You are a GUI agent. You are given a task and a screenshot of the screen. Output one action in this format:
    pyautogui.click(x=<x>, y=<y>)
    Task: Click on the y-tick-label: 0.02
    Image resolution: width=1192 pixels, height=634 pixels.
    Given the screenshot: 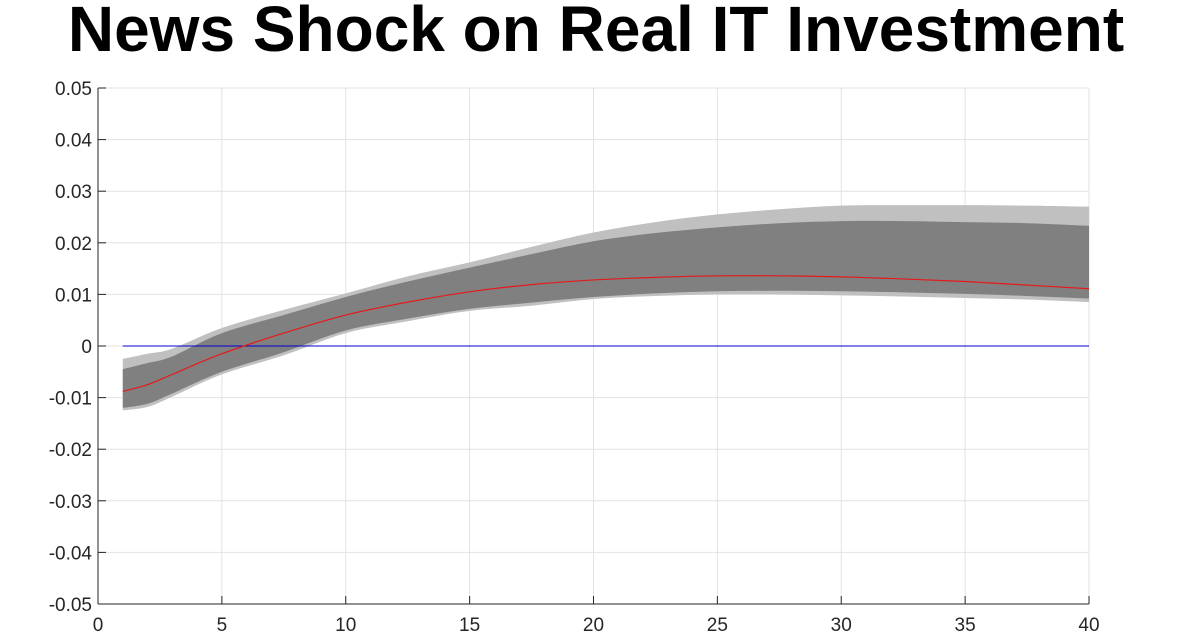 What is the action you would take?
    pyautogui.click(x=73, y=244)
    